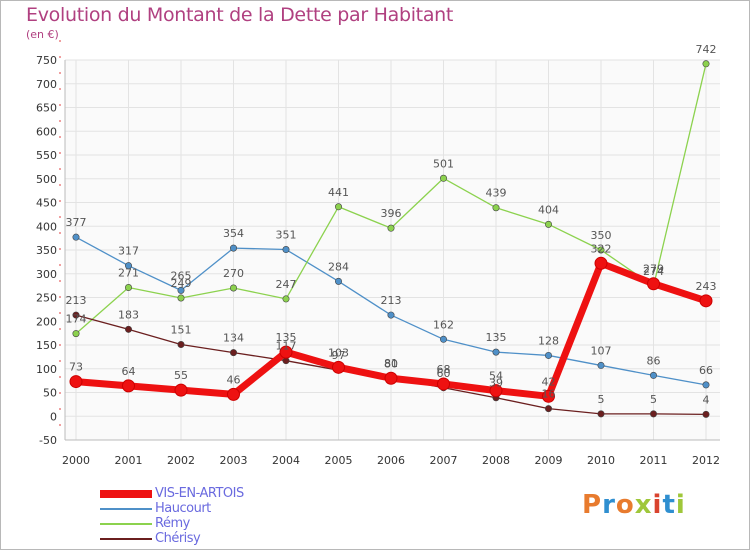  What do you see at coordinates (181, 283) in the screenshot?
I see `data-label-remy: 249` at bounding box center [181, 283].